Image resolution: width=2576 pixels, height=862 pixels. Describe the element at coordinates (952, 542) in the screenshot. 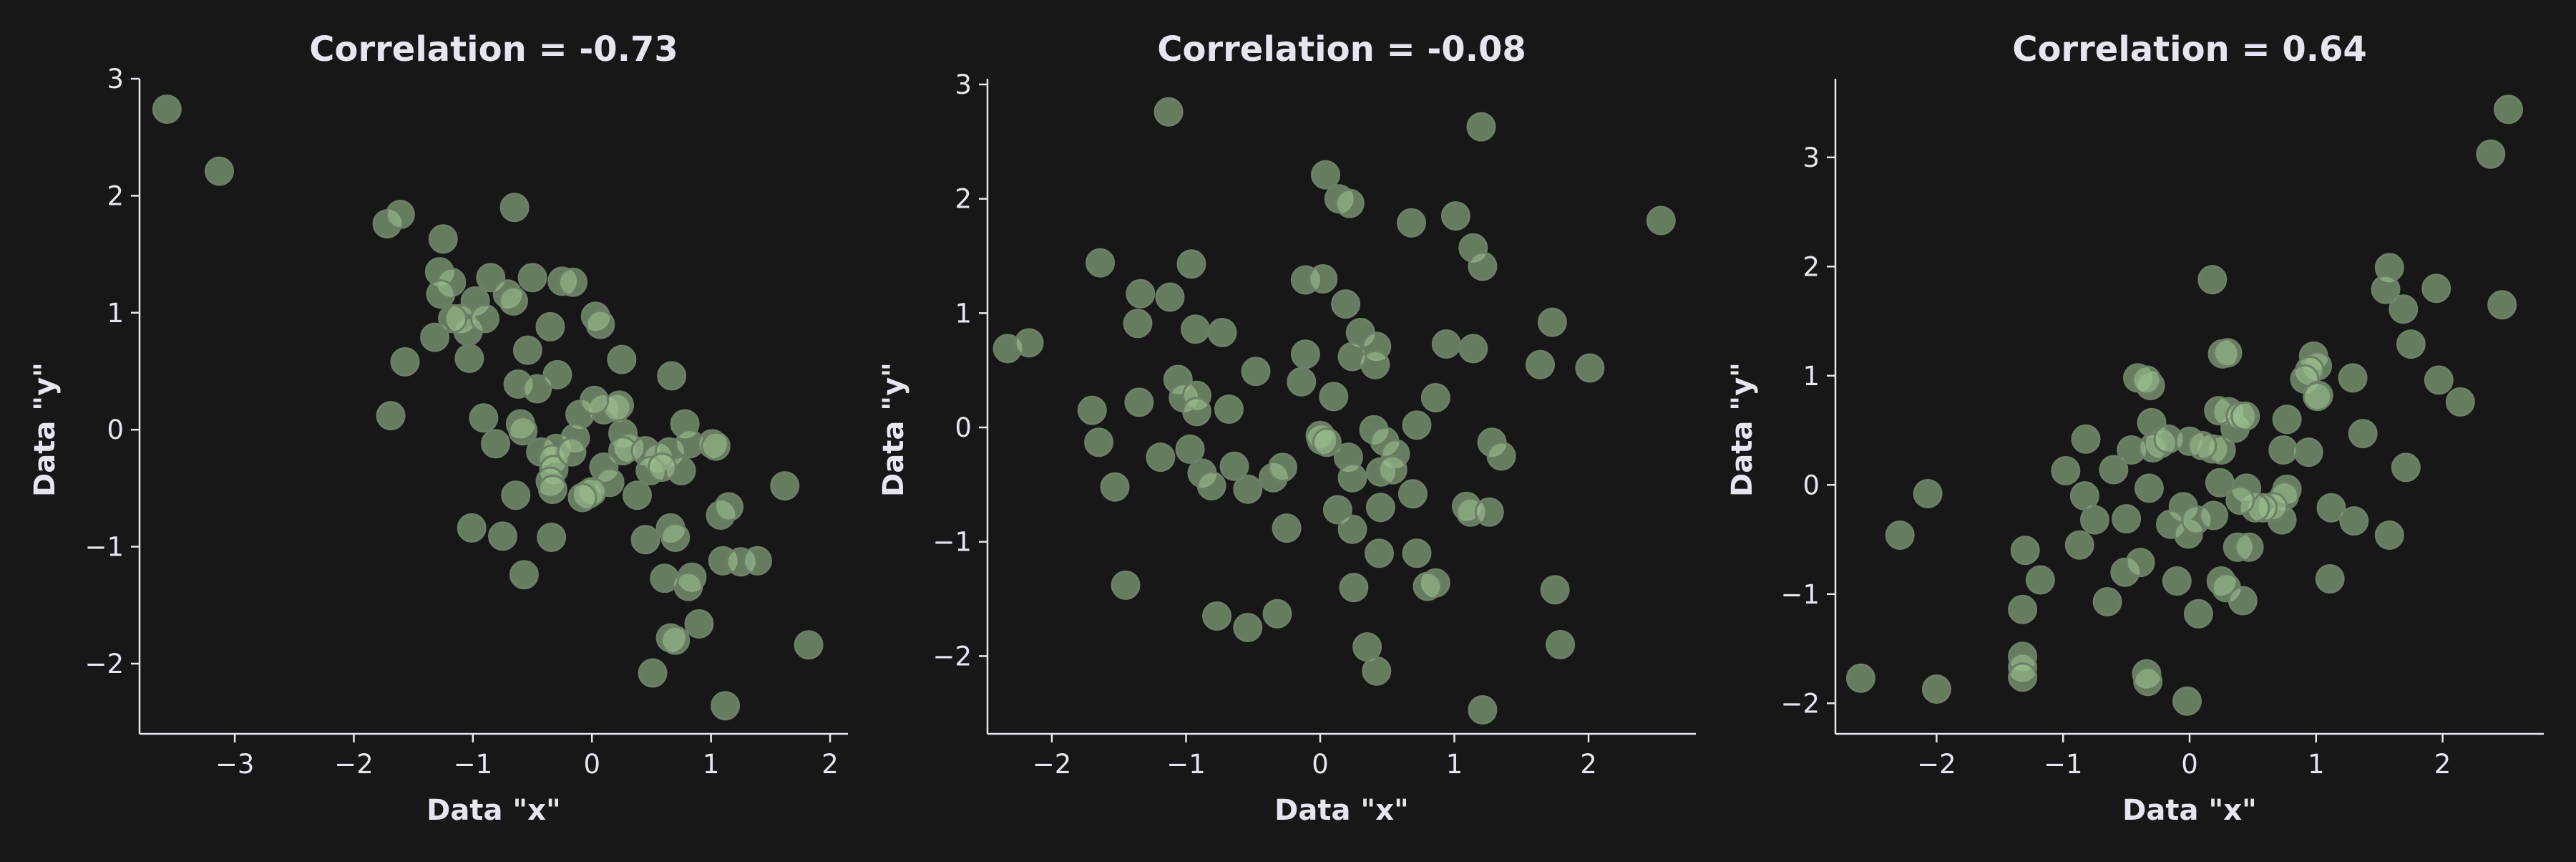

I see `y-tick-label: −1` at that location.